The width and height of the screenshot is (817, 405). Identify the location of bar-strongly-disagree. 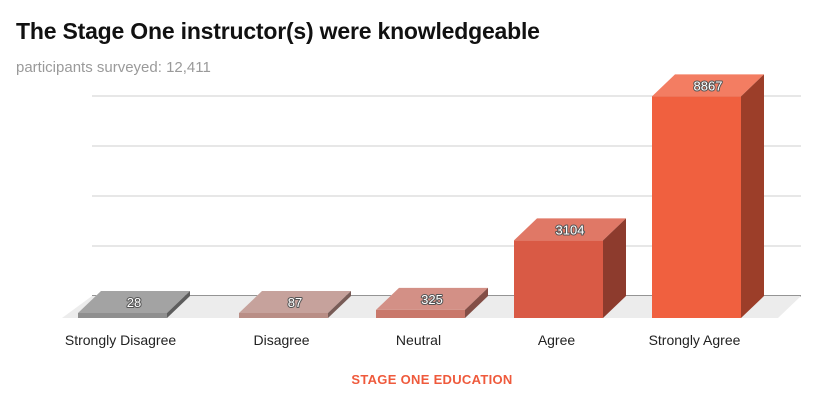
(134, 304).